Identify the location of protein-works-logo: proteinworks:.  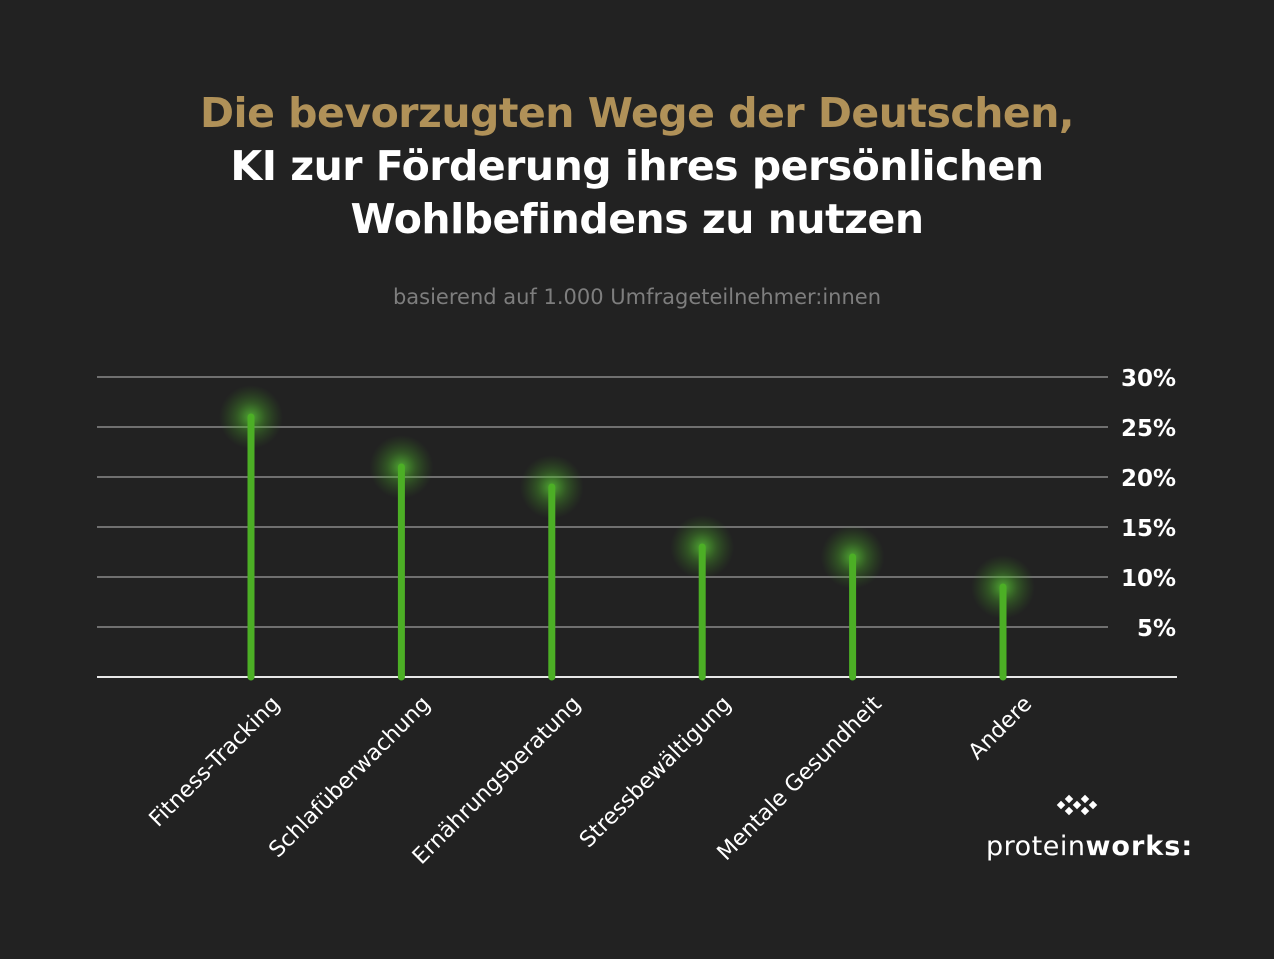
(1089, 830).